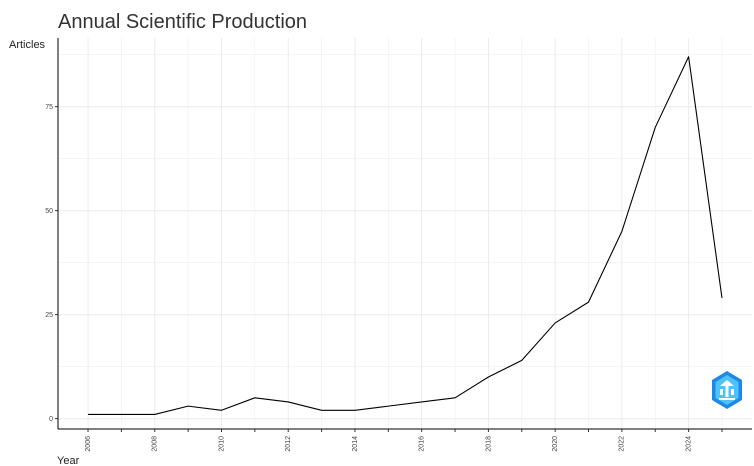  Describe the element at coordinates (49, 315) in the screenshot. I see `y-tick-label: 25` at that location.